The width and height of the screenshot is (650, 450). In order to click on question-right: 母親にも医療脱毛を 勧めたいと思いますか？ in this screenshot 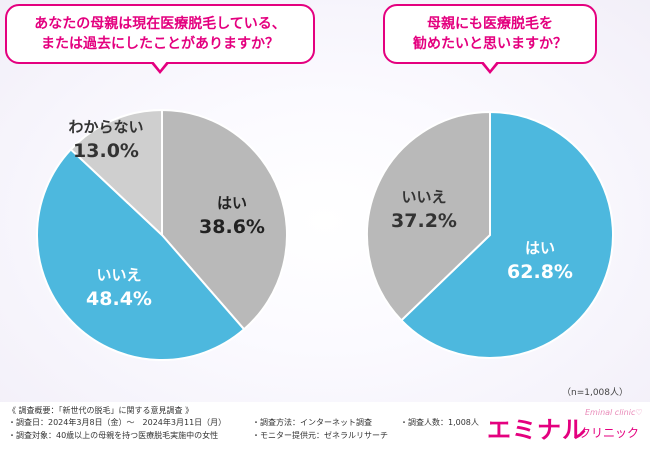, I will do `click(490, 39)`.